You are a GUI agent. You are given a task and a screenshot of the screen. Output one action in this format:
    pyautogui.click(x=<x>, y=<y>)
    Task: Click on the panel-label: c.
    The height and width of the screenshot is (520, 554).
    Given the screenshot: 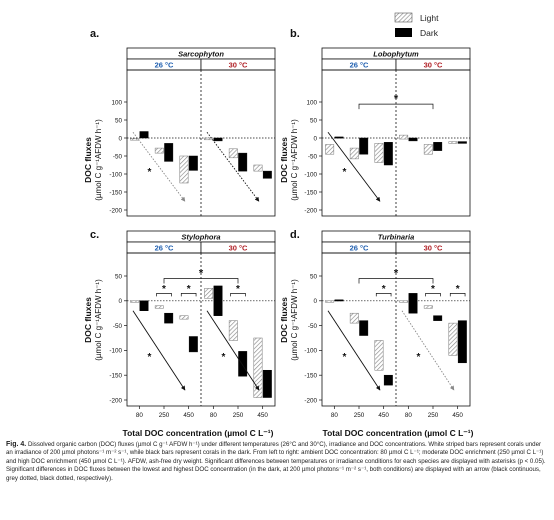 What is the action you would take?
    pyautogui.click(x=94, y=235)
    